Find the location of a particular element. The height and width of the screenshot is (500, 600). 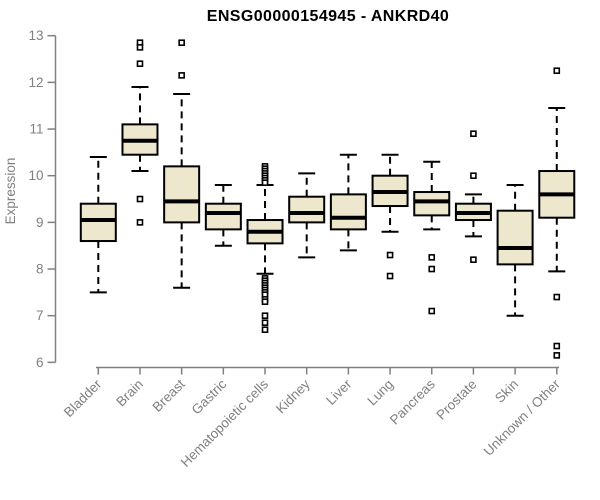

y-tick-label: 6 is located at coordinates (40, 362).